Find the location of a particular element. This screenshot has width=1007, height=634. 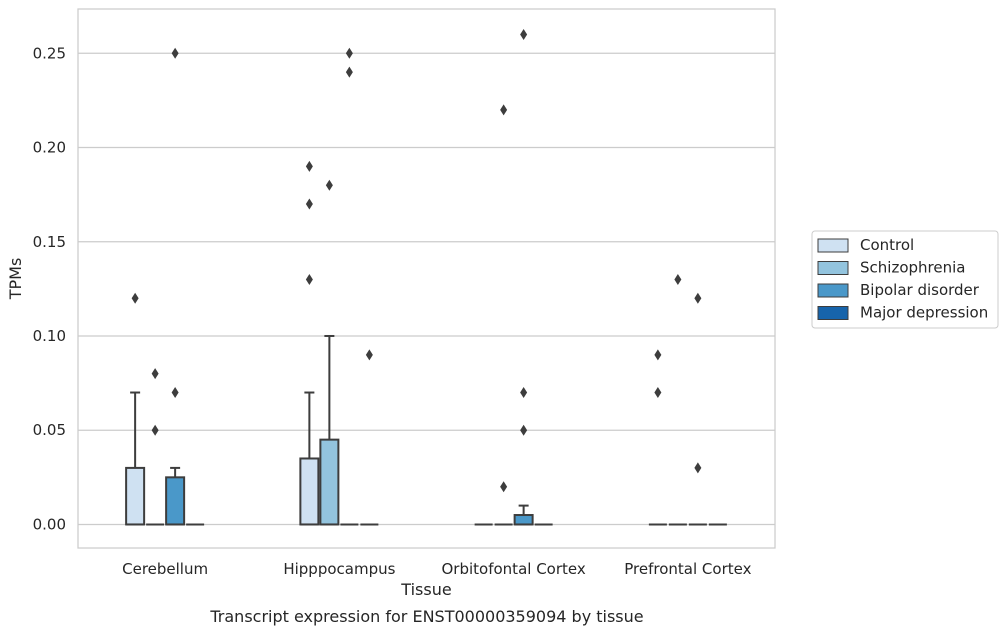

x-tick-label: Orbitofontal Cortex is located at coordinates (514, 569).